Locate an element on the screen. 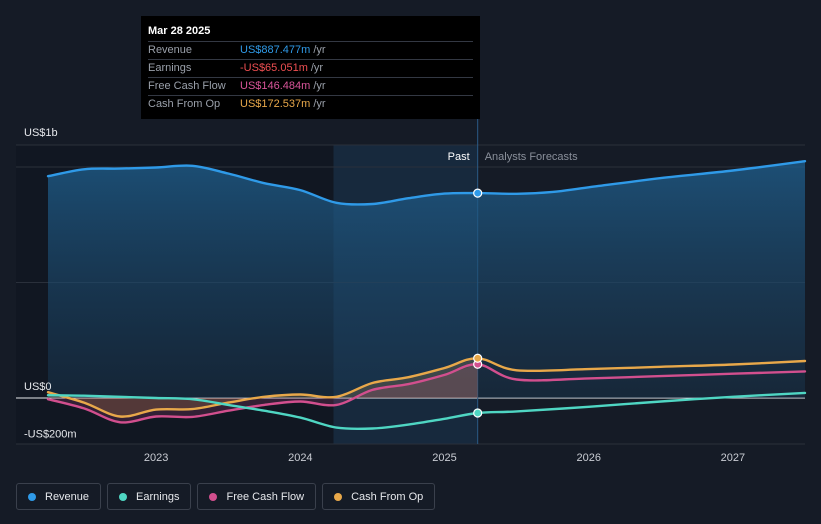  cash-from-op-area is located at coordinates (263, 387).